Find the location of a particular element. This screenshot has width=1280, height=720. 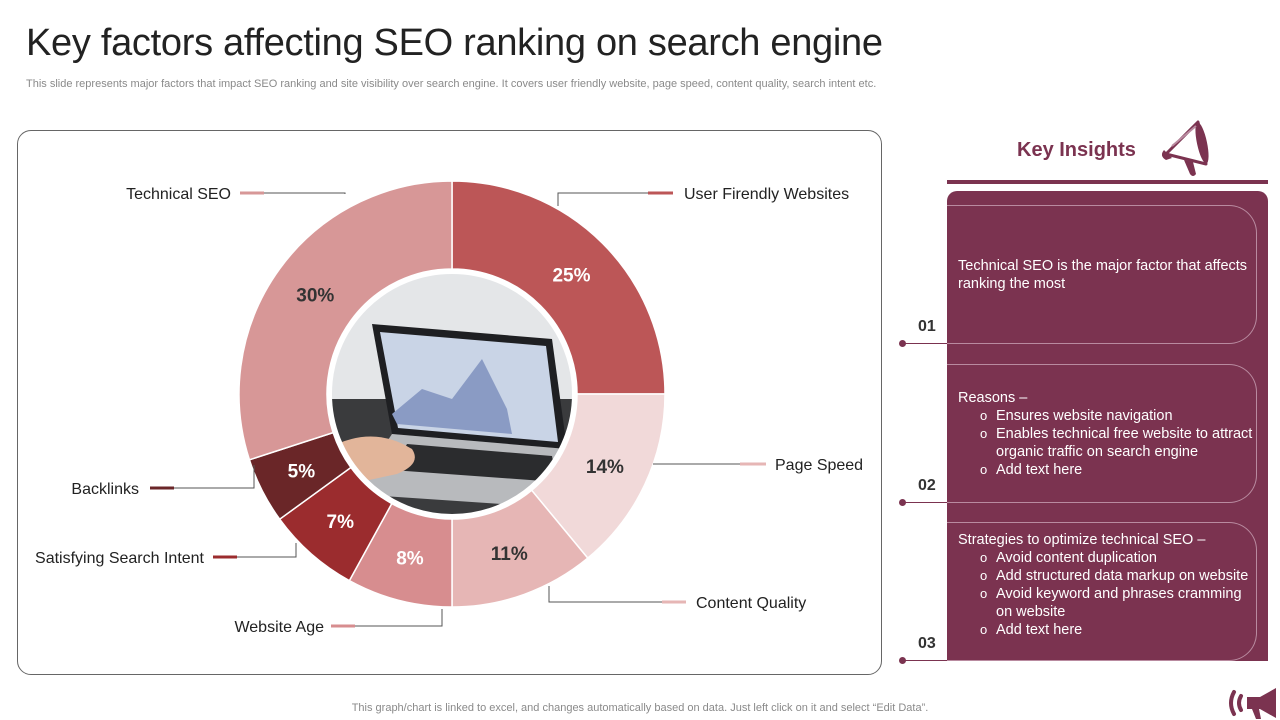

category-label-backlinks: Backlinks is located at coordinates (105, 489).